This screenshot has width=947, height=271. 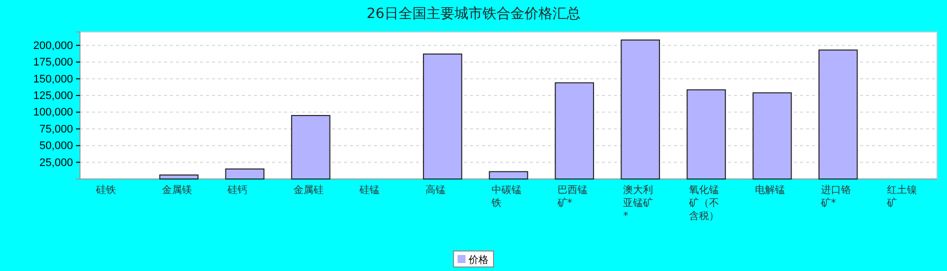 What do you see at coordinates (704, 203) in the screenshot?
I see `x-tick-label: 氧化锰矿（不含税）` at bounding box center [704, 203].